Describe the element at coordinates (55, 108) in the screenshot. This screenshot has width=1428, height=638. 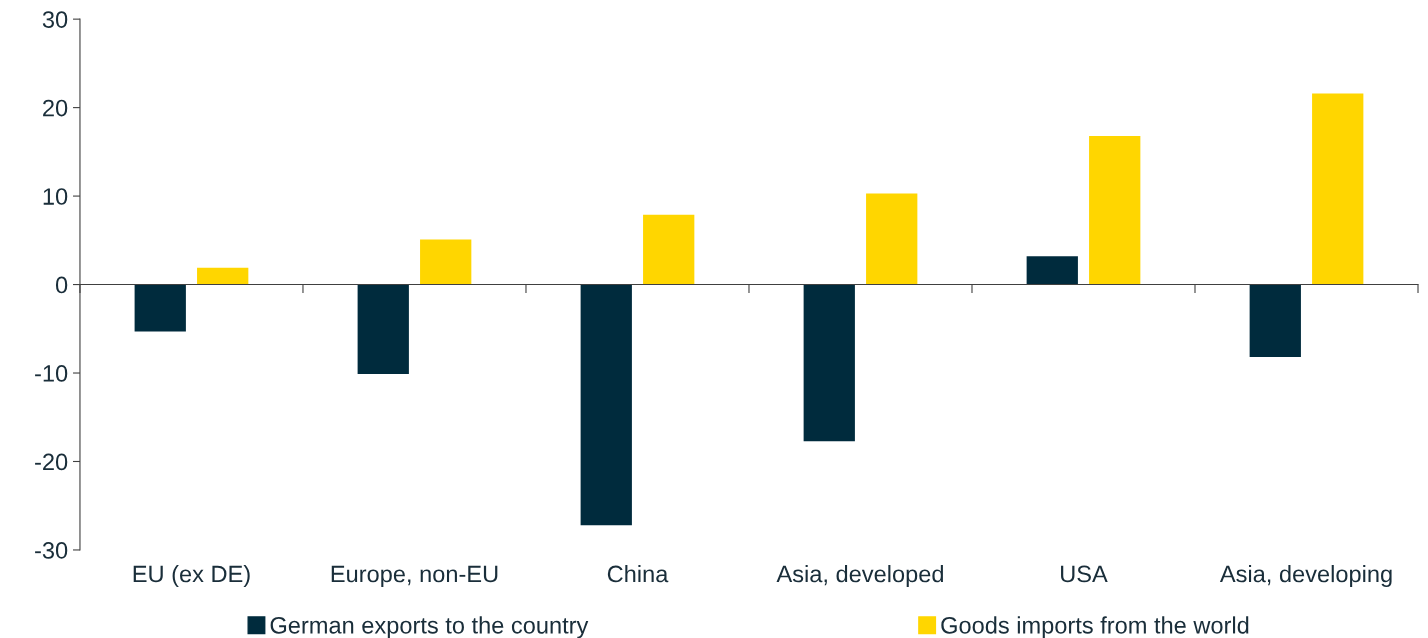
I see `y-tick-label: 20` at that location.